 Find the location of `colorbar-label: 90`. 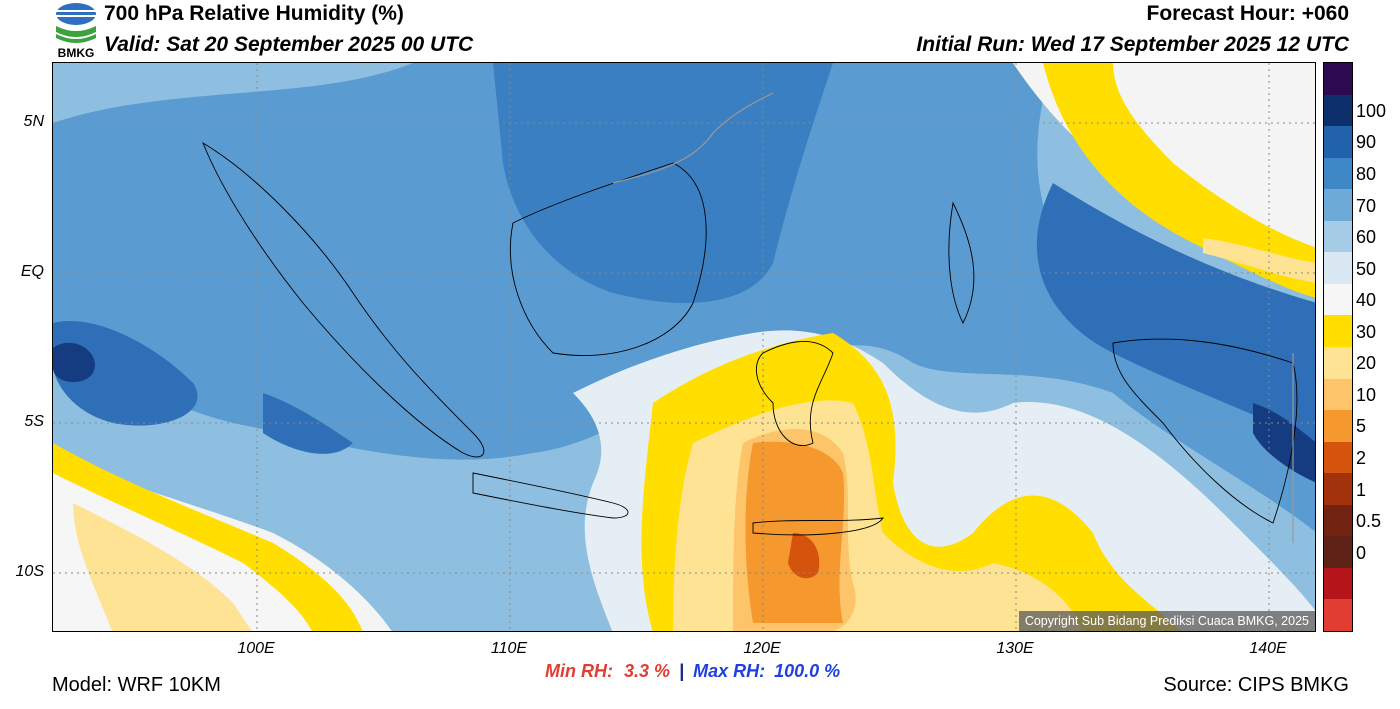

colorbar-label: 90 is located at coordinates (1366, 142).